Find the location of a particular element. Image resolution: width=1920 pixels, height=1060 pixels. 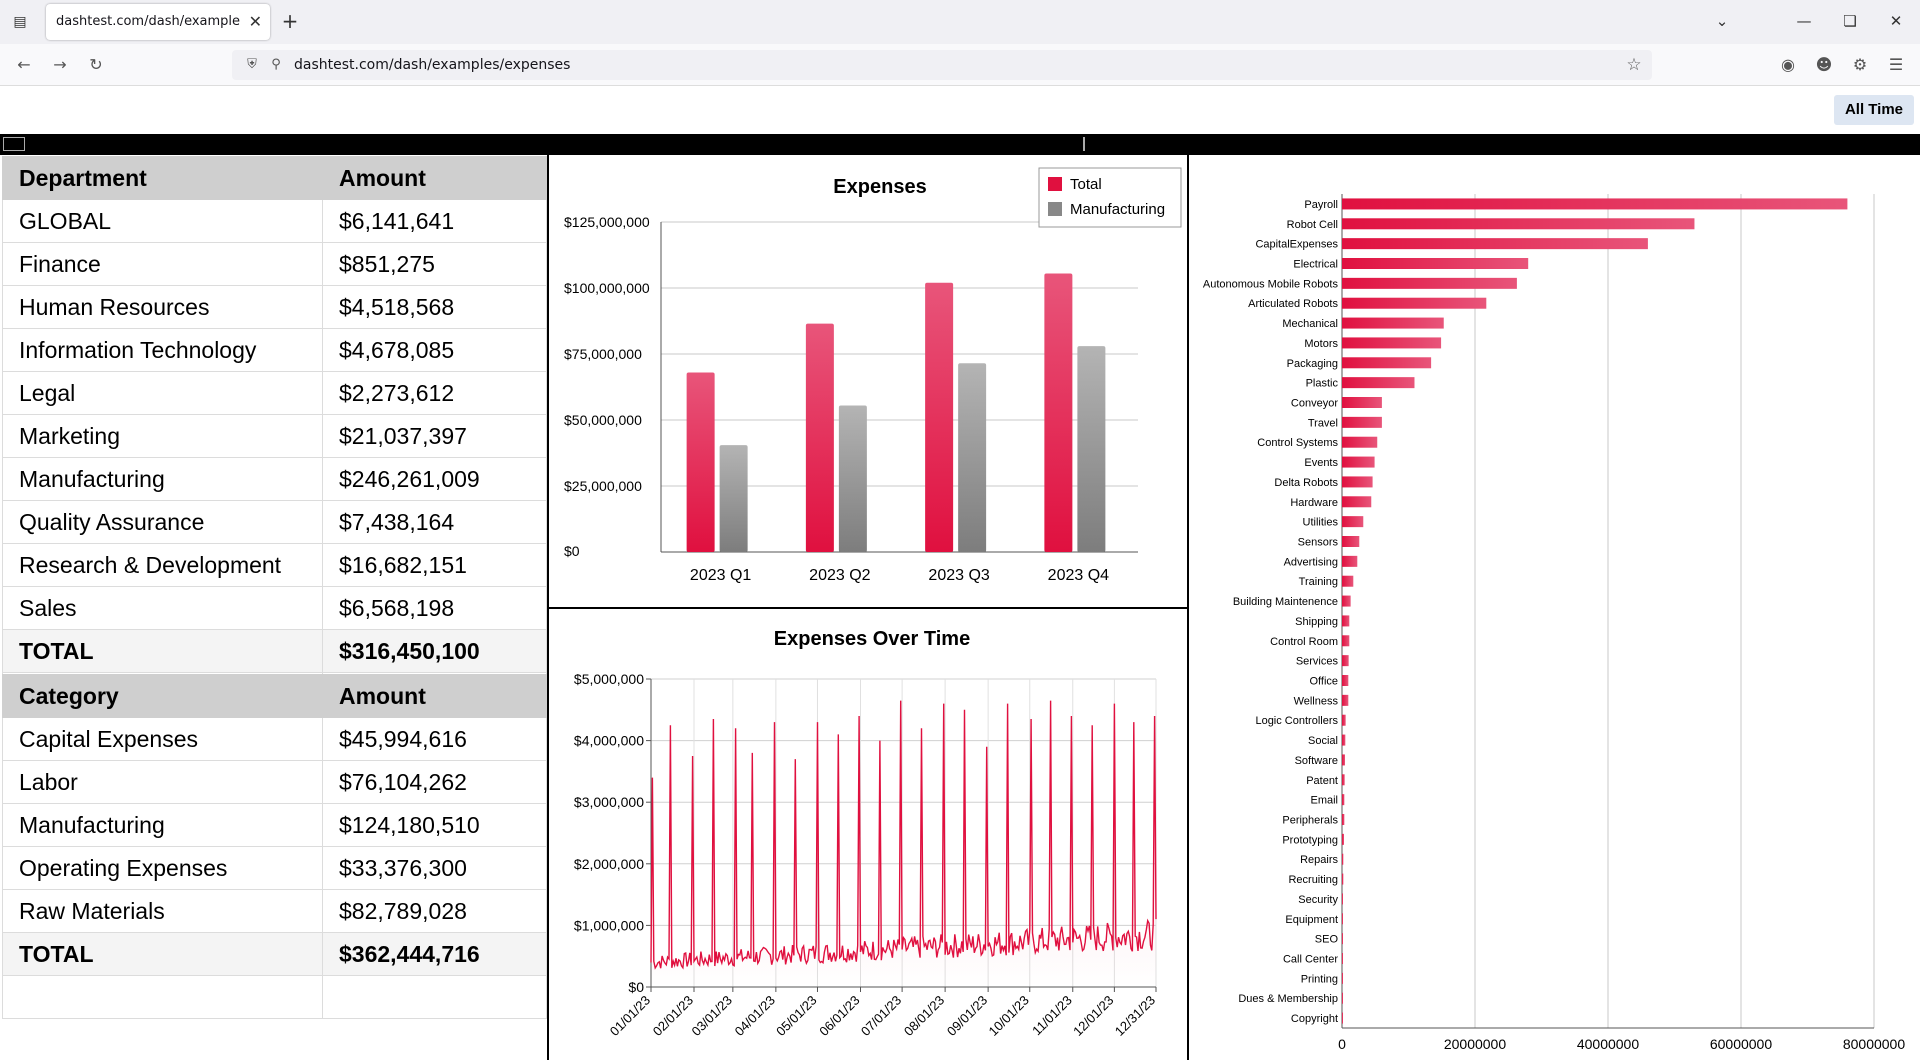

restore-icon: ❏ is located at coordinates (1850, 21).